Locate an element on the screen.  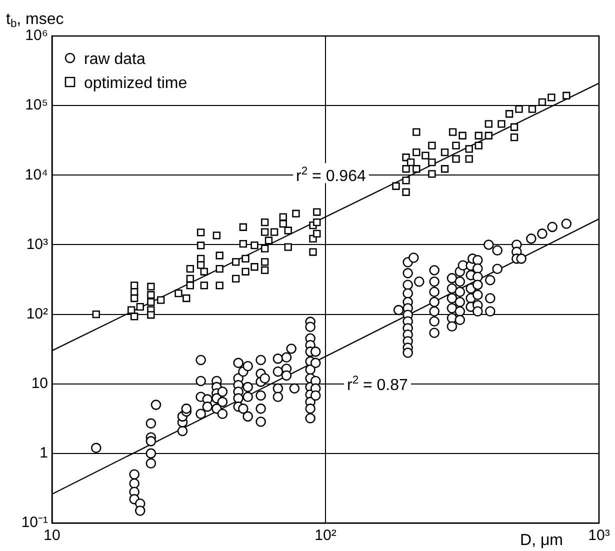
x-axis-title: D, μm is located at coordinates (542, 540).